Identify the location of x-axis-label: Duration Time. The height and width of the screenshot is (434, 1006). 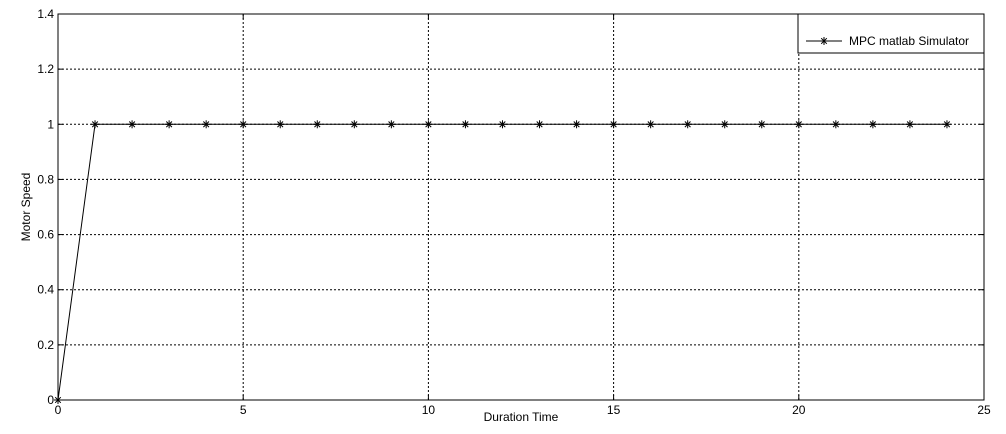
(521, 417).